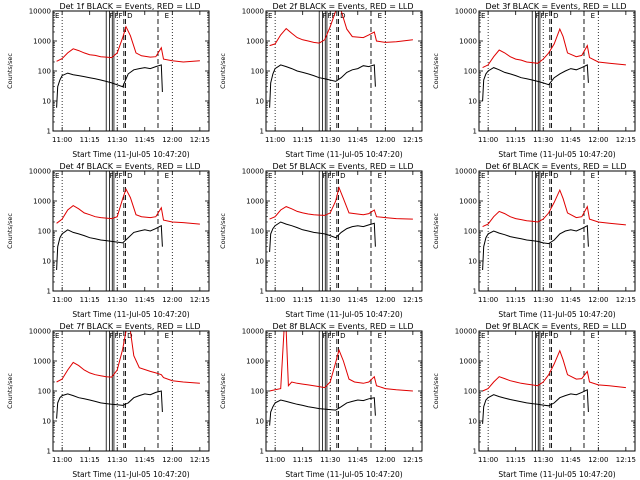  Describe the element at coordinates (555, 6) in the screenshot. I see `chart-title: Det 3f BLACK = Events, RED = LLD` at that location.